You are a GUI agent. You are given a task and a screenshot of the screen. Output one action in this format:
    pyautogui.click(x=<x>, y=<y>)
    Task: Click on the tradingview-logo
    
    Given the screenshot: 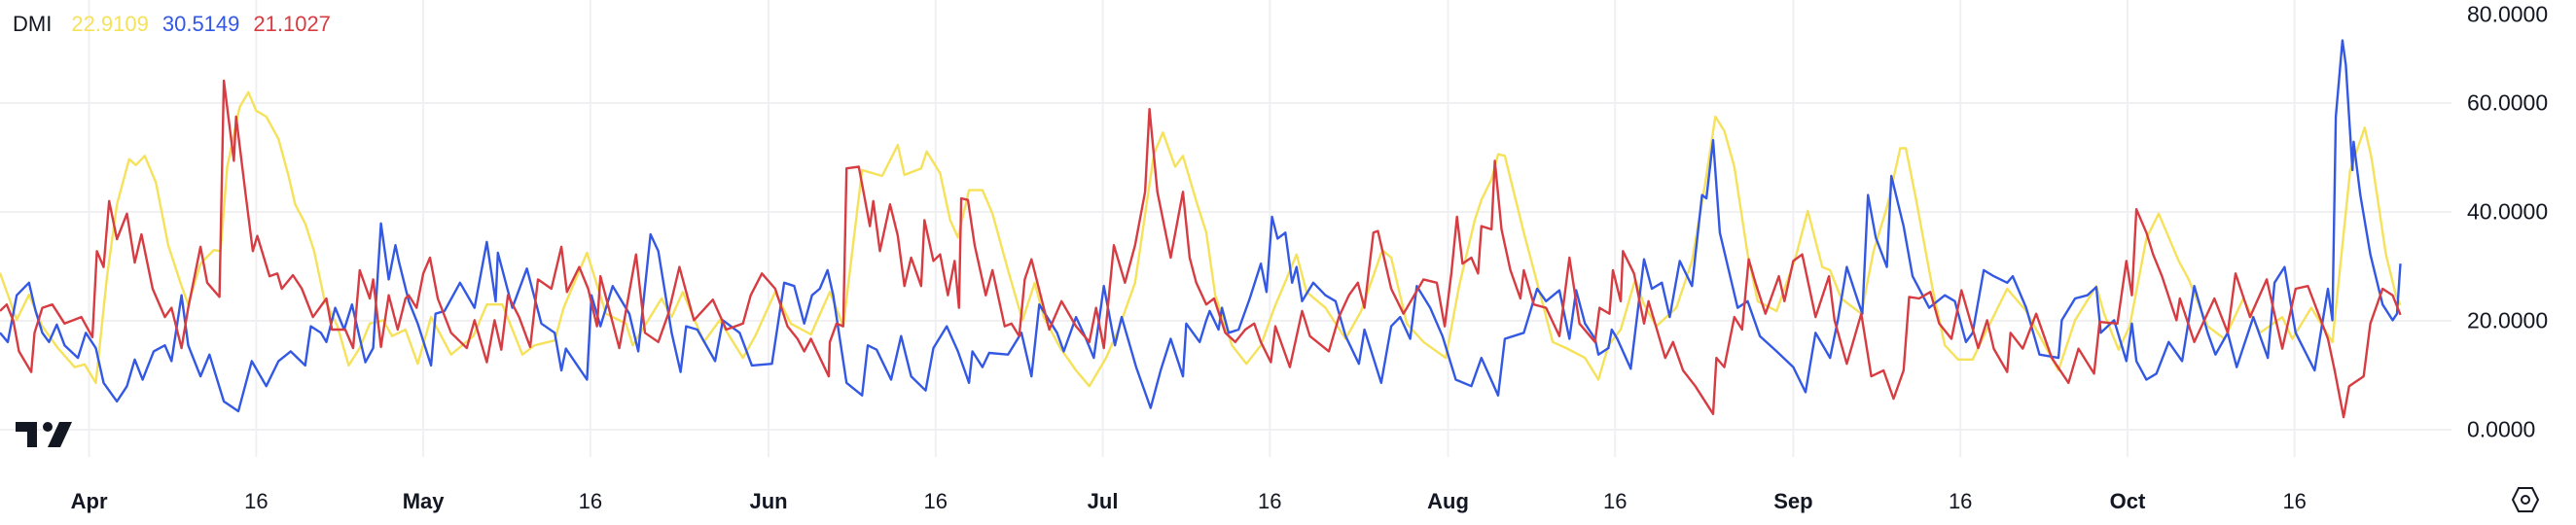 What is the action you would take?
    pyautogui.click(x=47, y=436)
    